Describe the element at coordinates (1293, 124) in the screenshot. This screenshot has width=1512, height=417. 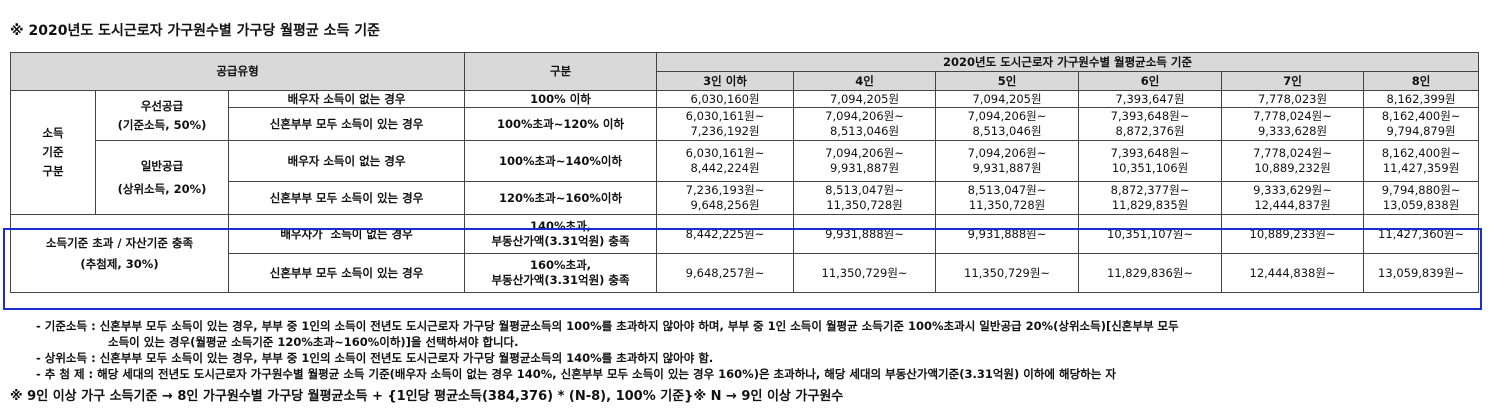
I see `value-cell: 7,778,024원~ 9,333,628원` at that location.